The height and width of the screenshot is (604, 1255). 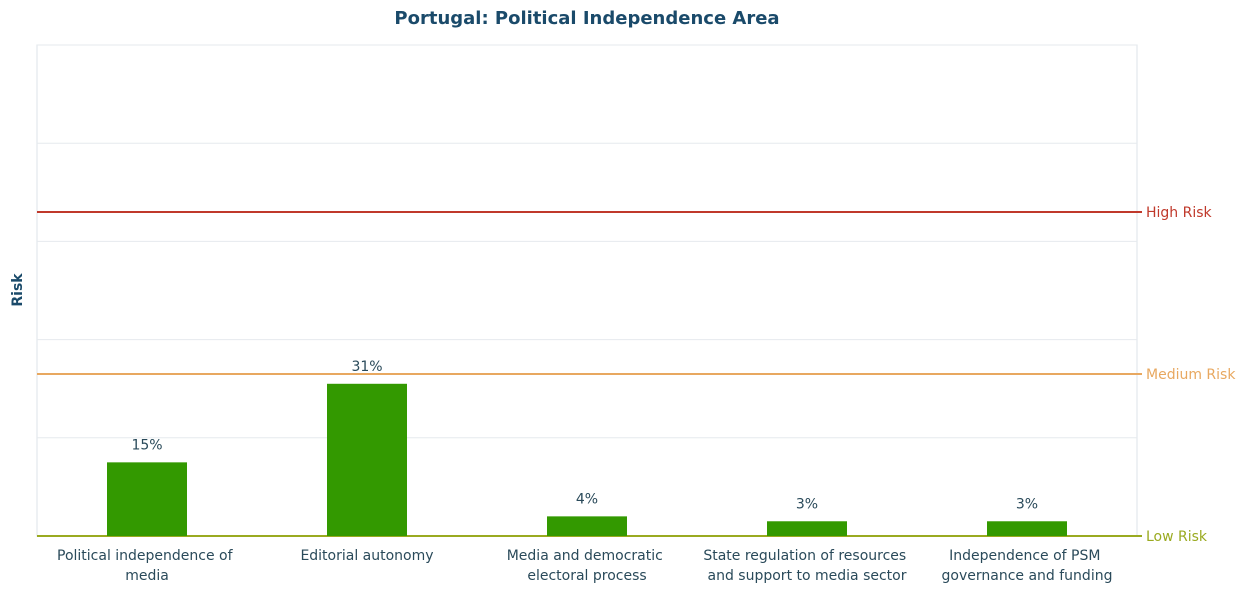 I want to click on reference-label: Medium Risk, so click(x=1191, y=375).